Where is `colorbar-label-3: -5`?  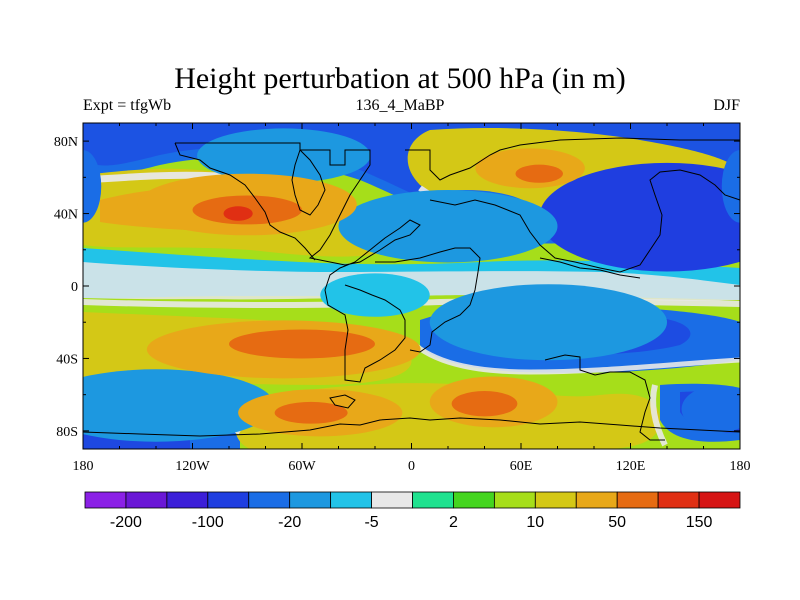 colorbar-label-3: -5 is located at coordinates (371, 522).